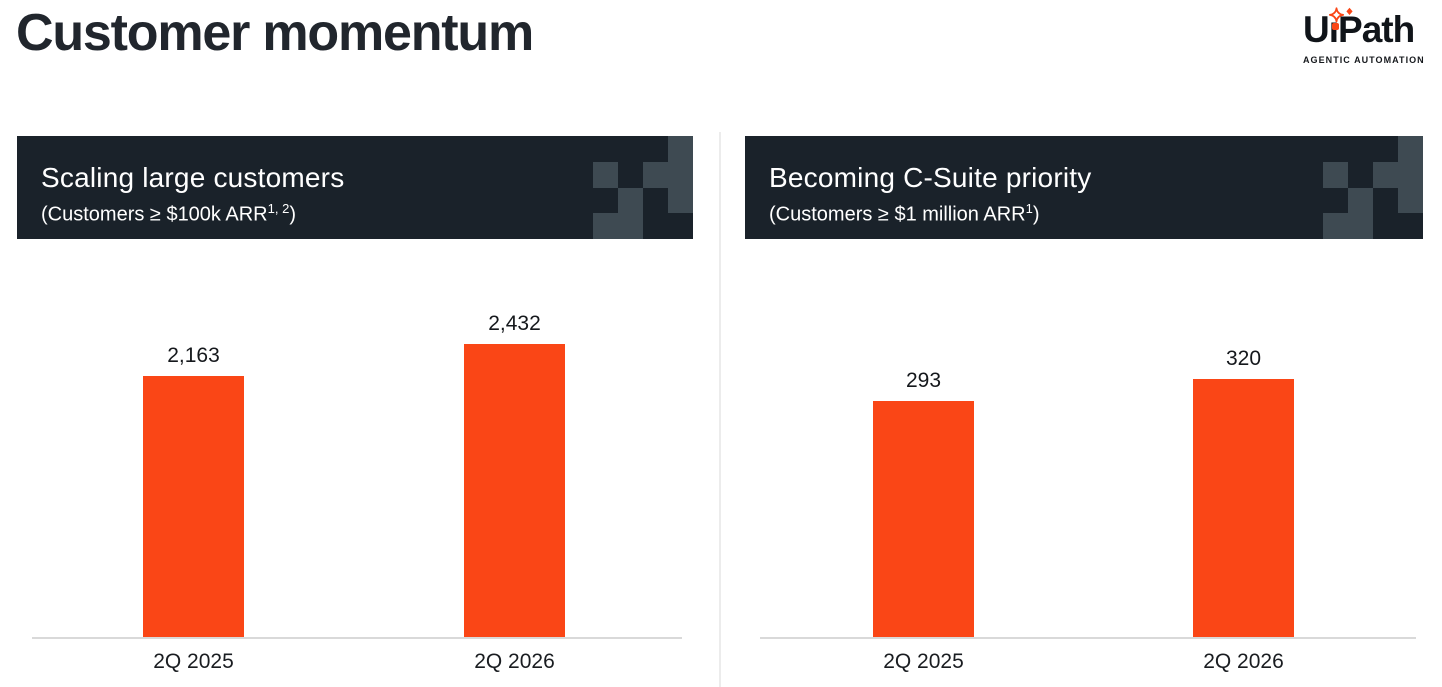 The height and width of the screenshot is (687, 1442). What do you see at coordinates (193, 355) in the screenshot?
I see `bar-value-label: 2,163` at bounding box center [193, 355].